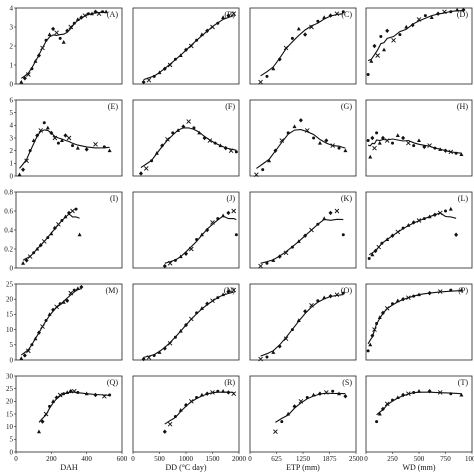 This screenshot has height=474, width=474. I want to click on y-tick-label: 4, so click(12, 8).